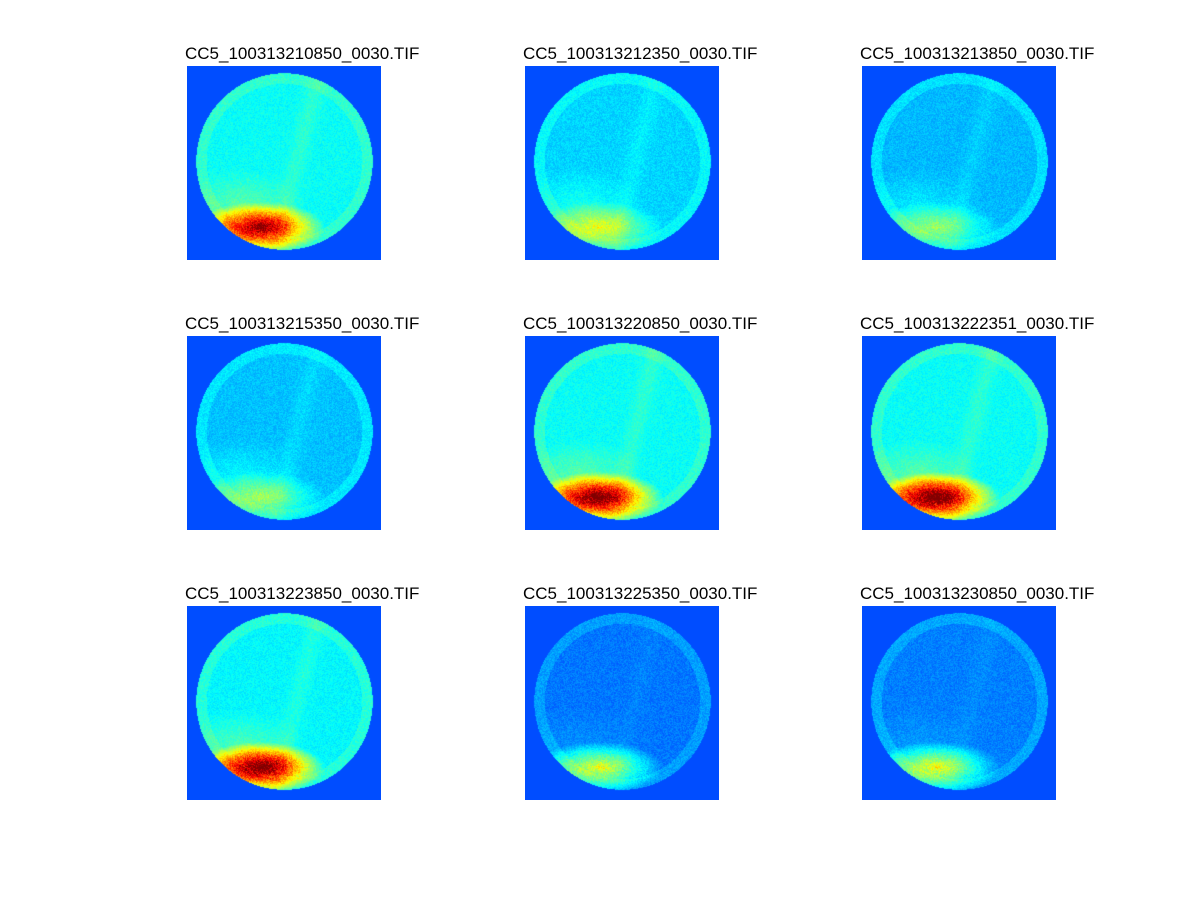 Image resolution: width=1201 pixels, height=901 pixels. I want to click on image-panel: CC5_100313213850_0030.TIF, so click(995, 154).